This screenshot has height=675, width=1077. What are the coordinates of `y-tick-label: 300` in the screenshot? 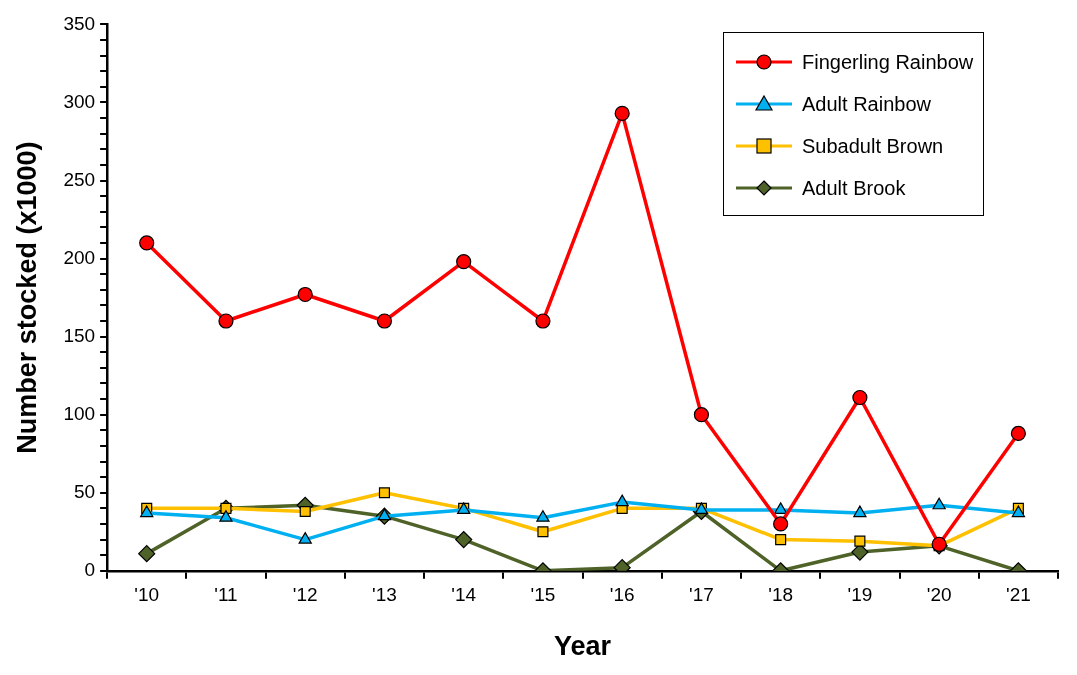 It's located at (79, 101).